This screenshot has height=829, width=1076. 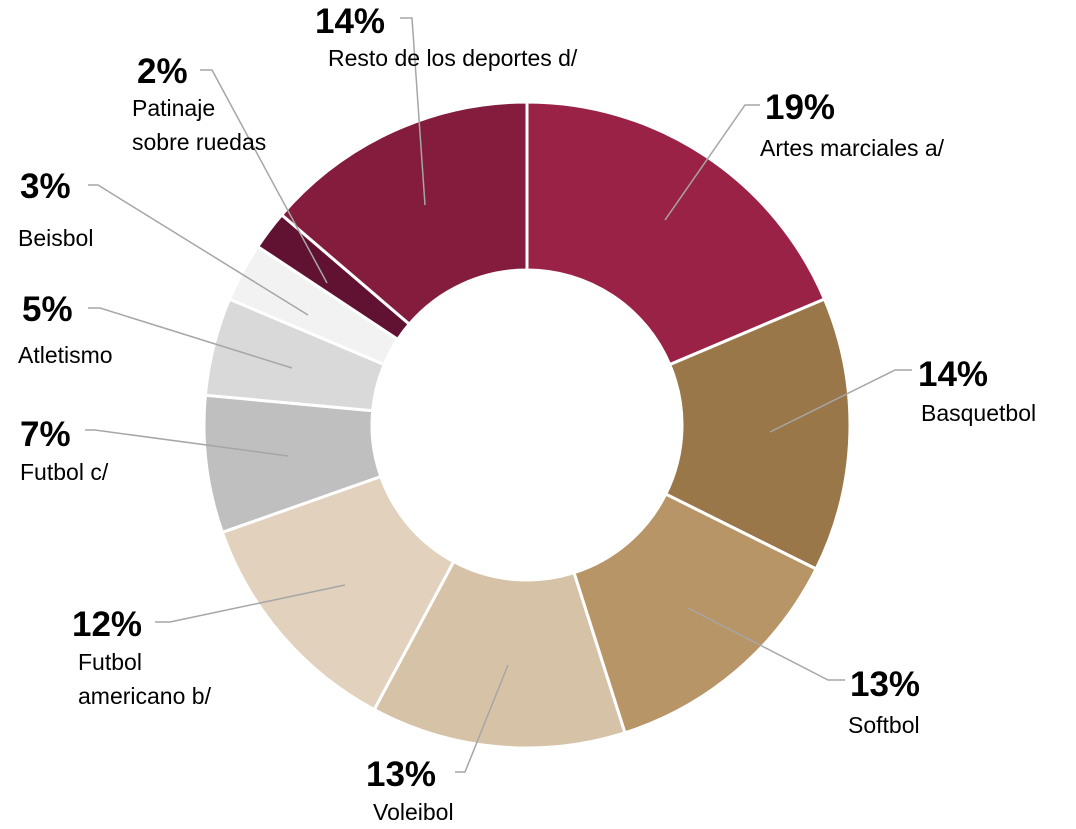 I want to click on value-label: 19%, so click(x=800, y=107).